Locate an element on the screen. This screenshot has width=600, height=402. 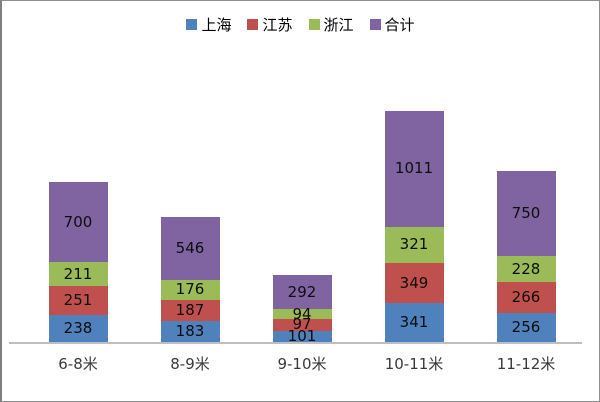
bar-segment: 176 is located at coordinates (190, 289).